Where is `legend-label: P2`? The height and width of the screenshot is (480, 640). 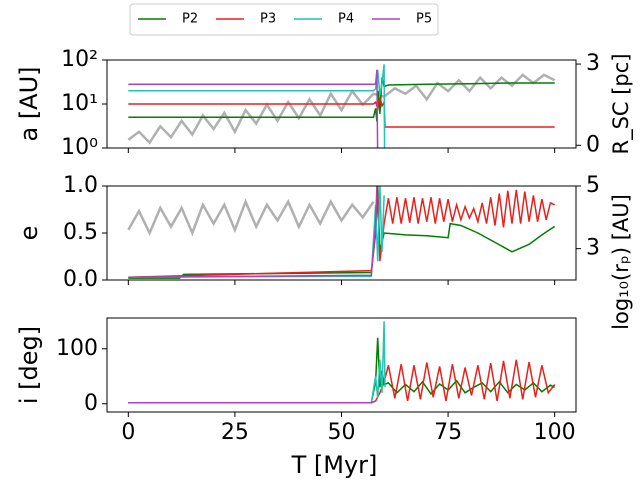
legend-label: P2 is located at coordinates (190, 19).